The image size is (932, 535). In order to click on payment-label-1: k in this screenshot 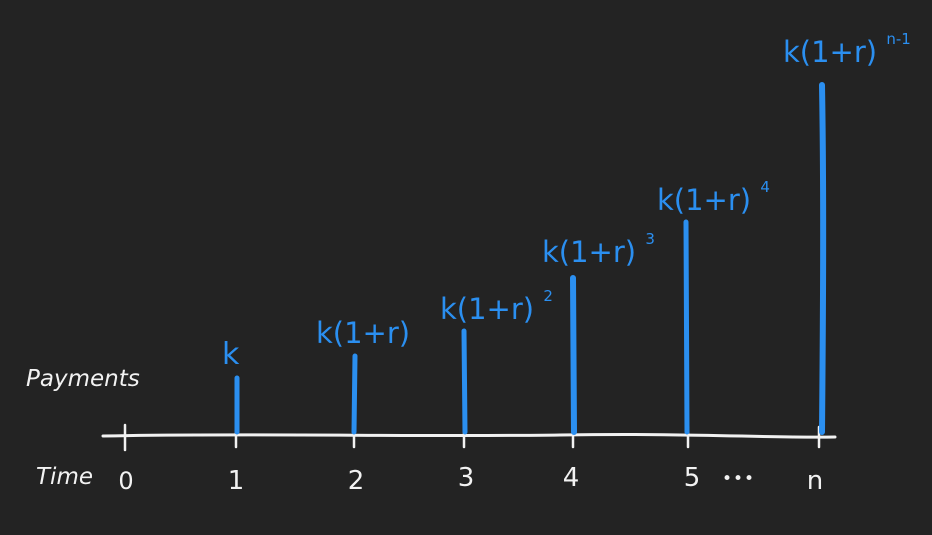, I will do `click(231, 354)`.